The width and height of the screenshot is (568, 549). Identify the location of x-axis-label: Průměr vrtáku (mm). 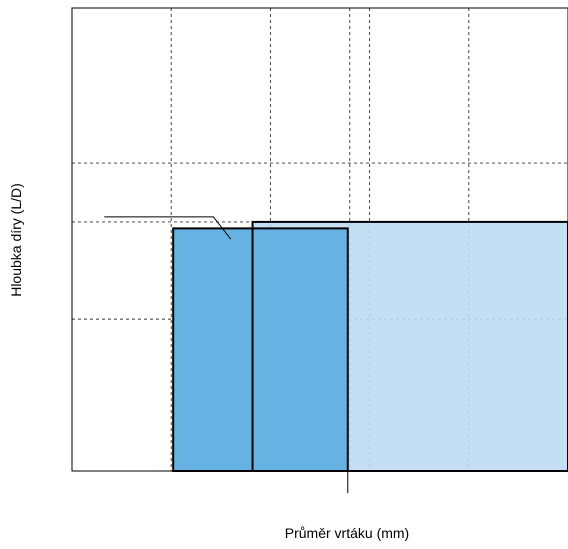
(347, 533).